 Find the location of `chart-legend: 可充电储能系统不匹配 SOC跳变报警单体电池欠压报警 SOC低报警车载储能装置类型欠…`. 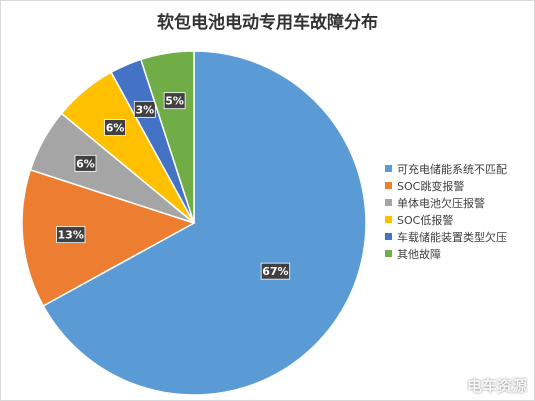

chart-legend: 可充电储能系统不匹配 SOC跳变报警单体电池欠压报警 SOC低报警车载储能装置类型欠… is located at coordinates (446, 211).